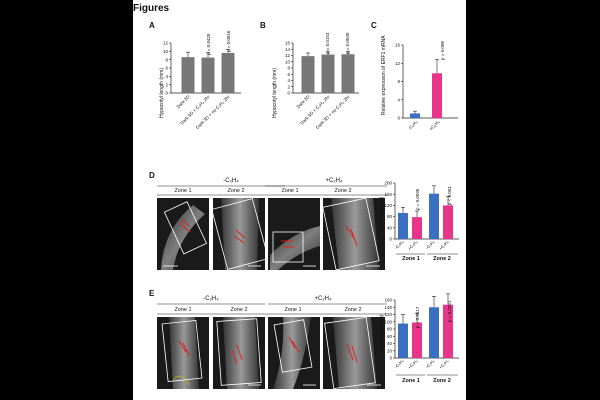 The height and width of the screenshot is (400, 600). Describe the element at coordinates (390, 358) in the screenshot. I see `panel-e-ytick-label: 0` at that location.